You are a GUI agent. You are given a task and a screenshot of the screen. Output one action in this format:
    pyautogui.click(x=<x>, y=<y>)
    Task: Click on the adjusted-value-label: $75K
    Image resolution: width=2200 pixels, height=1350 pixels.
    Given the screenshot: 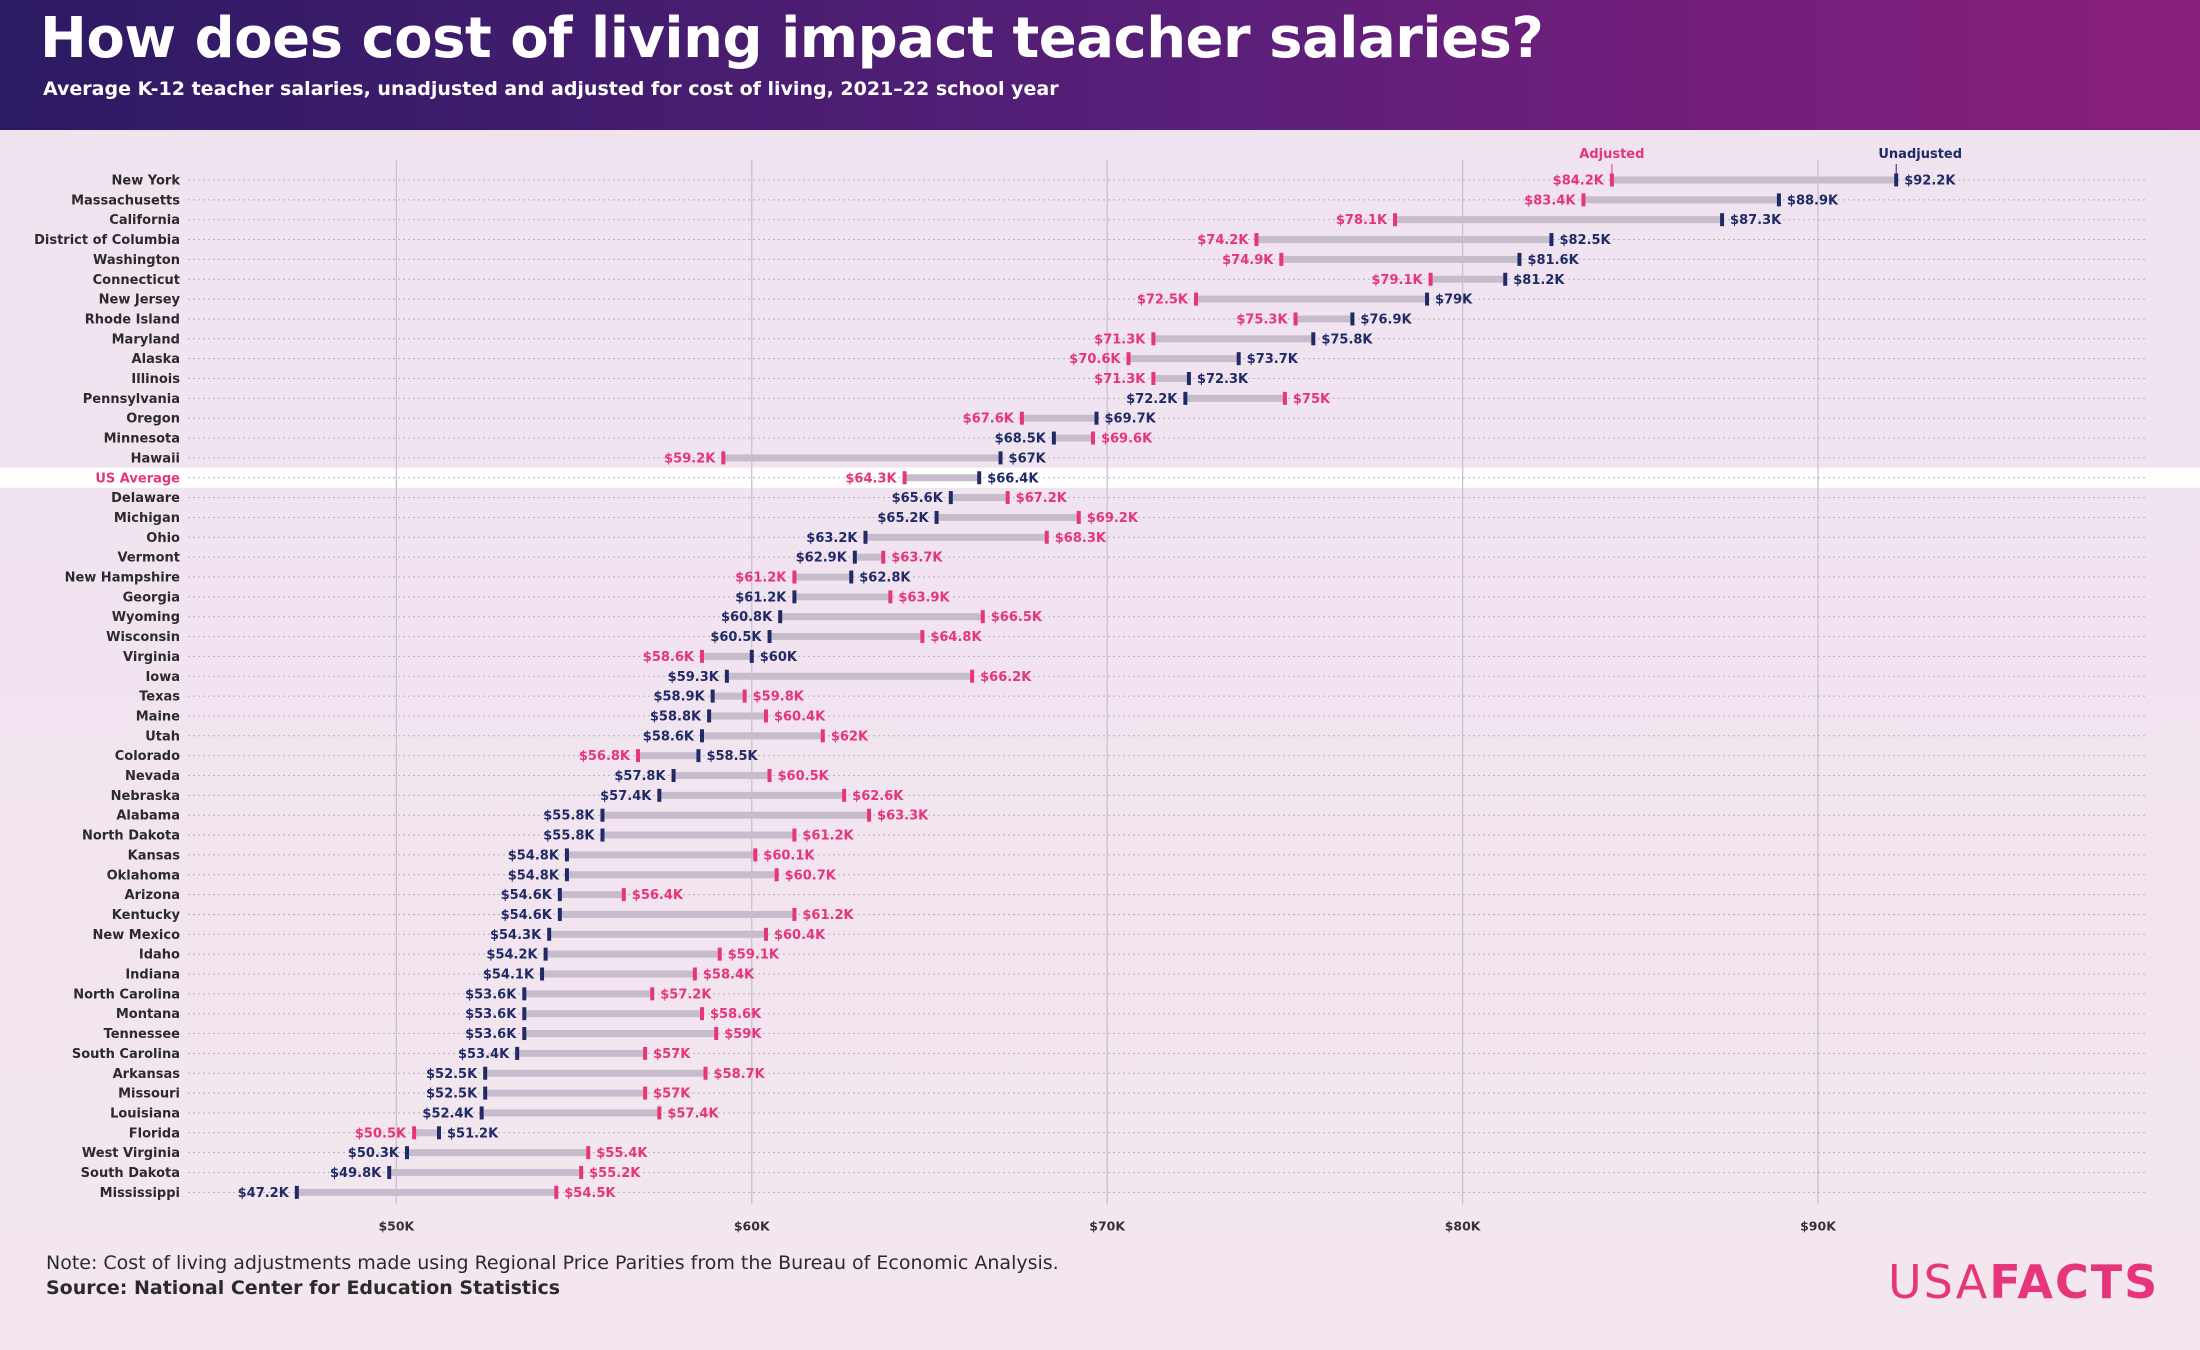 What is the action you would take?
    pyautogui.click(x=1312, y=399)
    